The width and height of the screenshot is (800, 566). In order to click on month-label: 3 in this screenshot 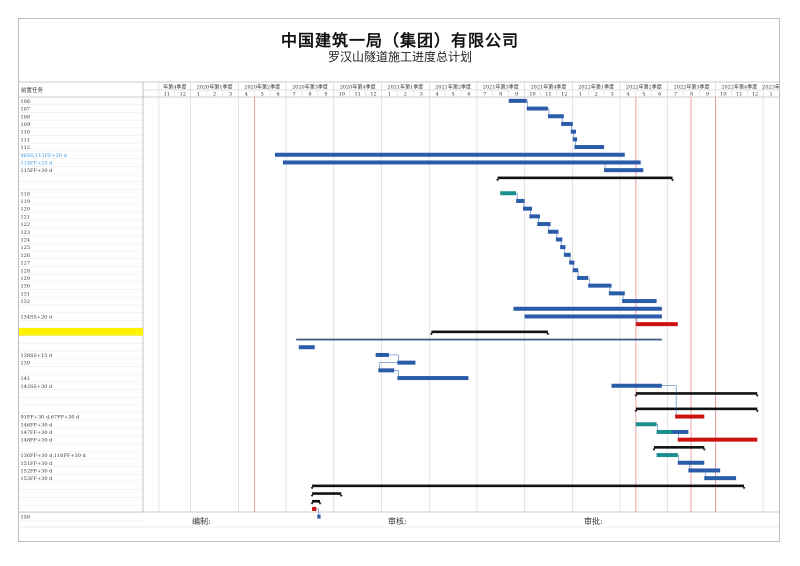, I will do `click(421, 94)`.